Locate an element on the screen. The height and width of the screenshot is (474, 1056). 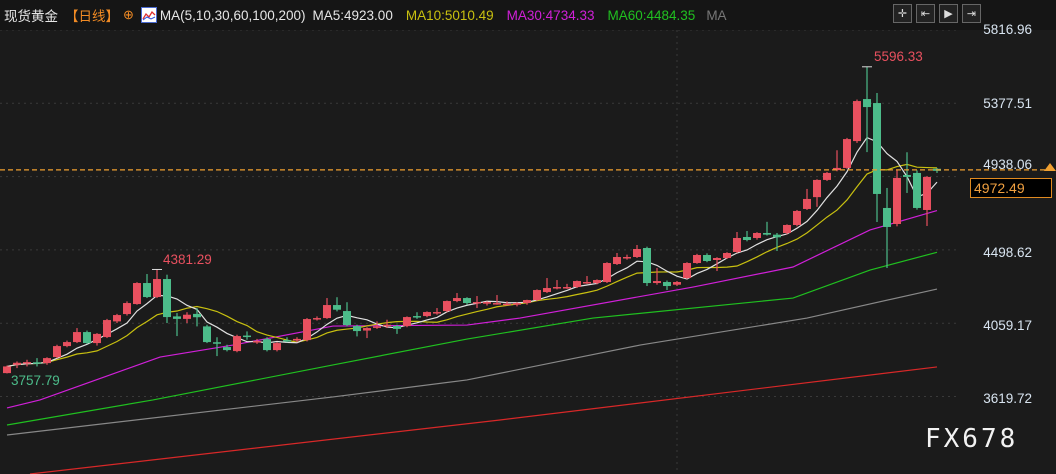
axis-label: 4498.62 is located at coordinates (1007, 252).